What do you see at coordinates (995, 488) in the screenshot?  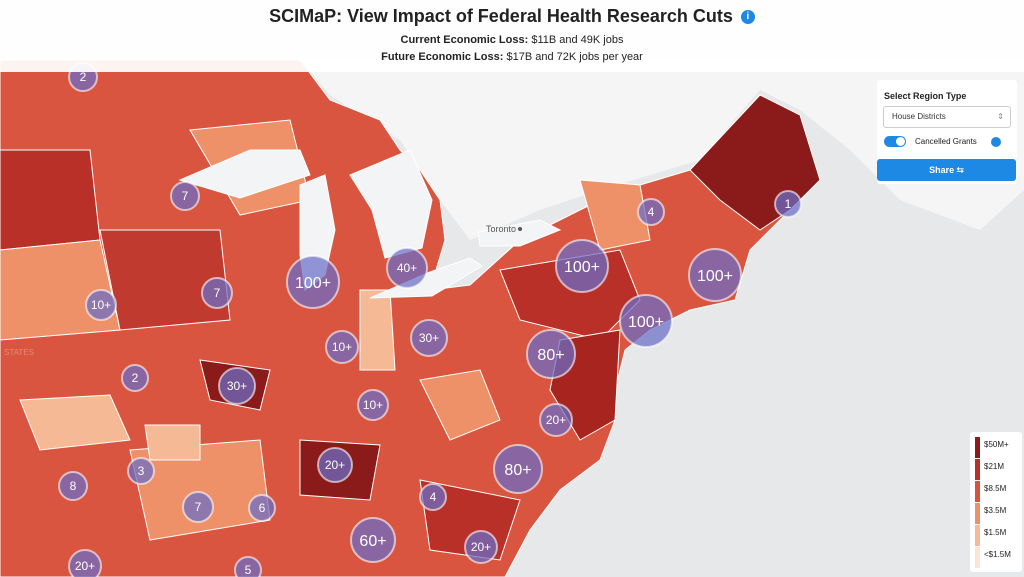 I see `legend-label: $8.5M` at bounding box center [995, 488].